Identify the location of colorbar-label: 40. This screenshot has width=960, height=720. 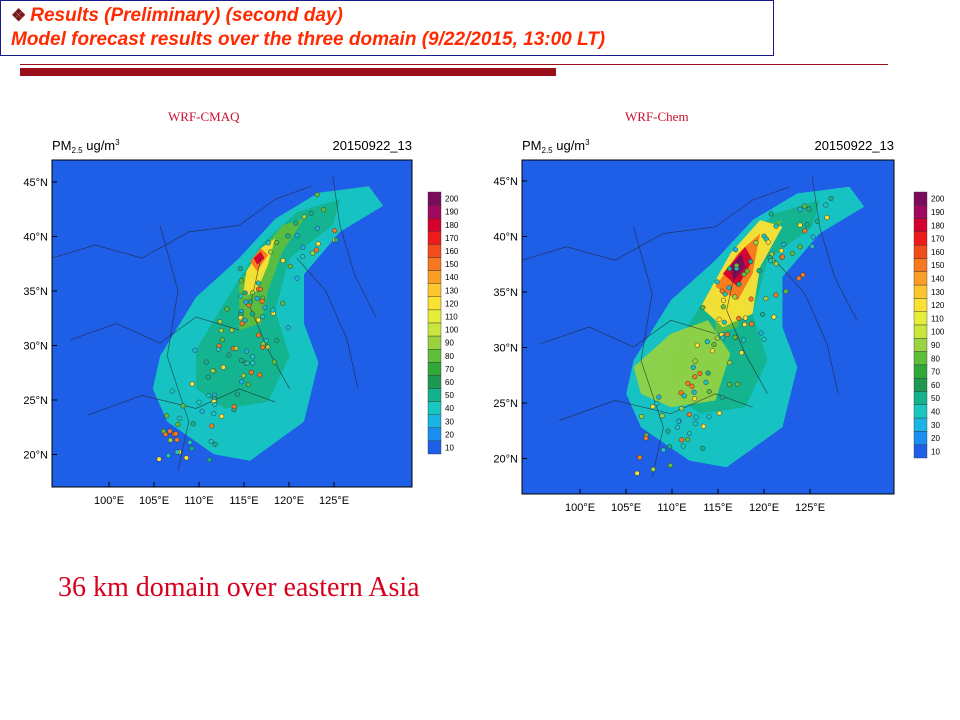
(935, 411).